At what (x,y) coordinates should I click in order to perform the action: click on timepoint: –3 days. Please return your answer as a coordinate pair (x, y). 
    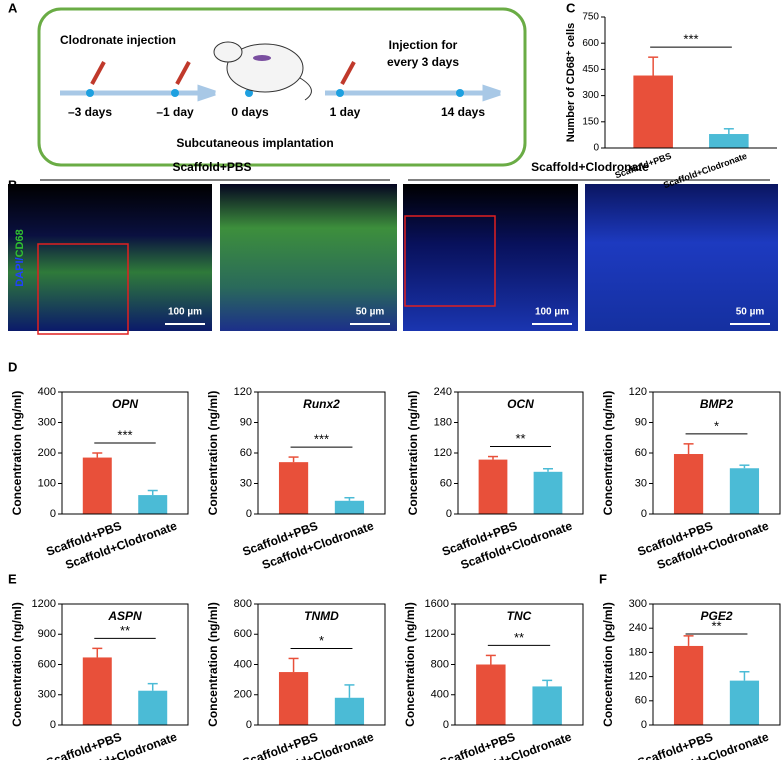
    Looking at the image, I should click on (90, 112).